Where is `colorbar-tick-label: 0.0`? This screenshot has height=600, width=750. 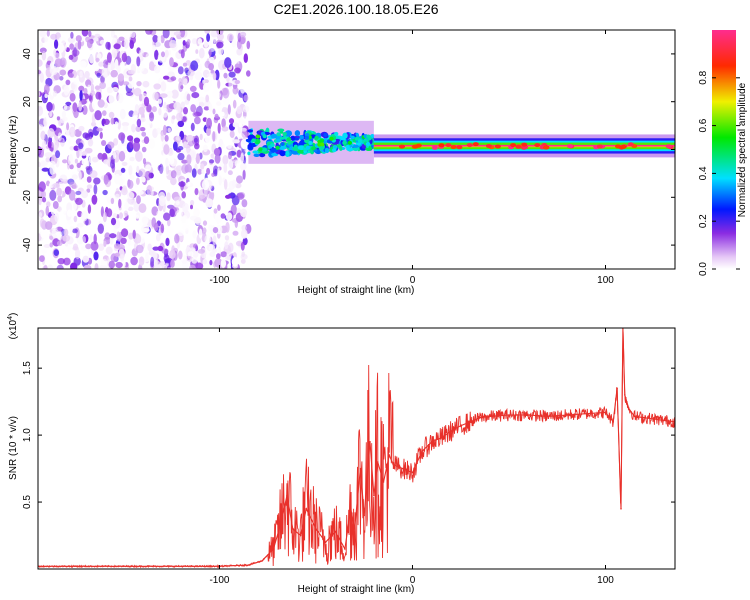
colorbar-tick-label: 0.0 is located at coordinates (703, 269).